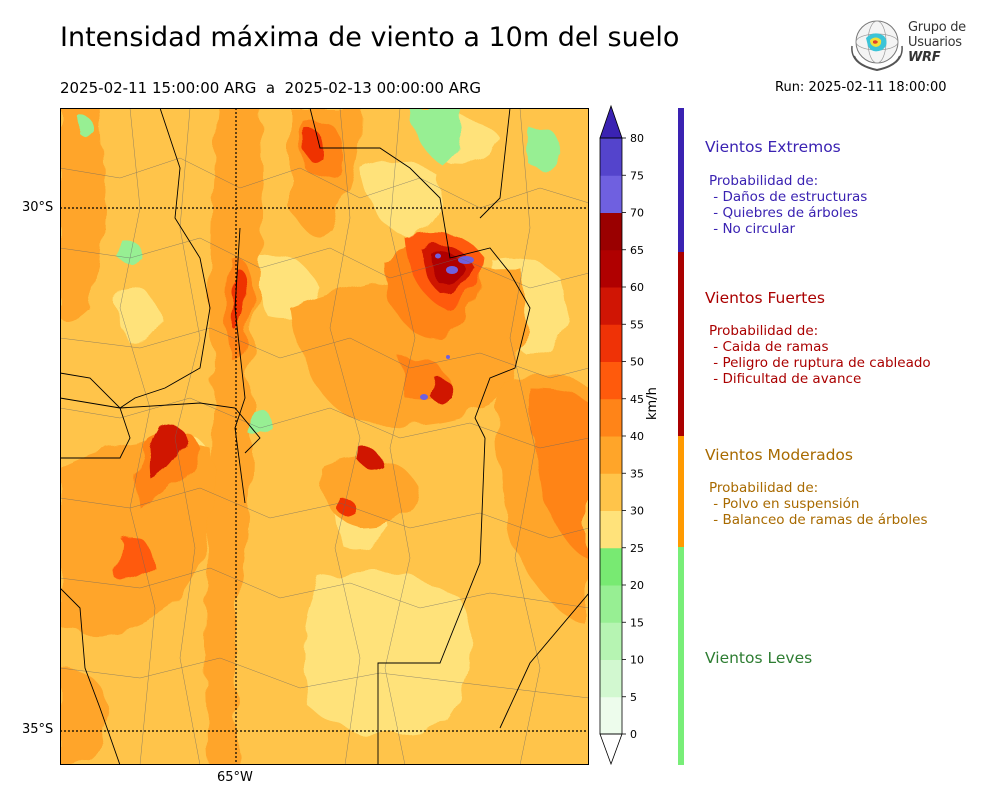 This screenshot has height=800, width=1000. I want to click on colorbar-unit-label: km/h, so click(652, 403).